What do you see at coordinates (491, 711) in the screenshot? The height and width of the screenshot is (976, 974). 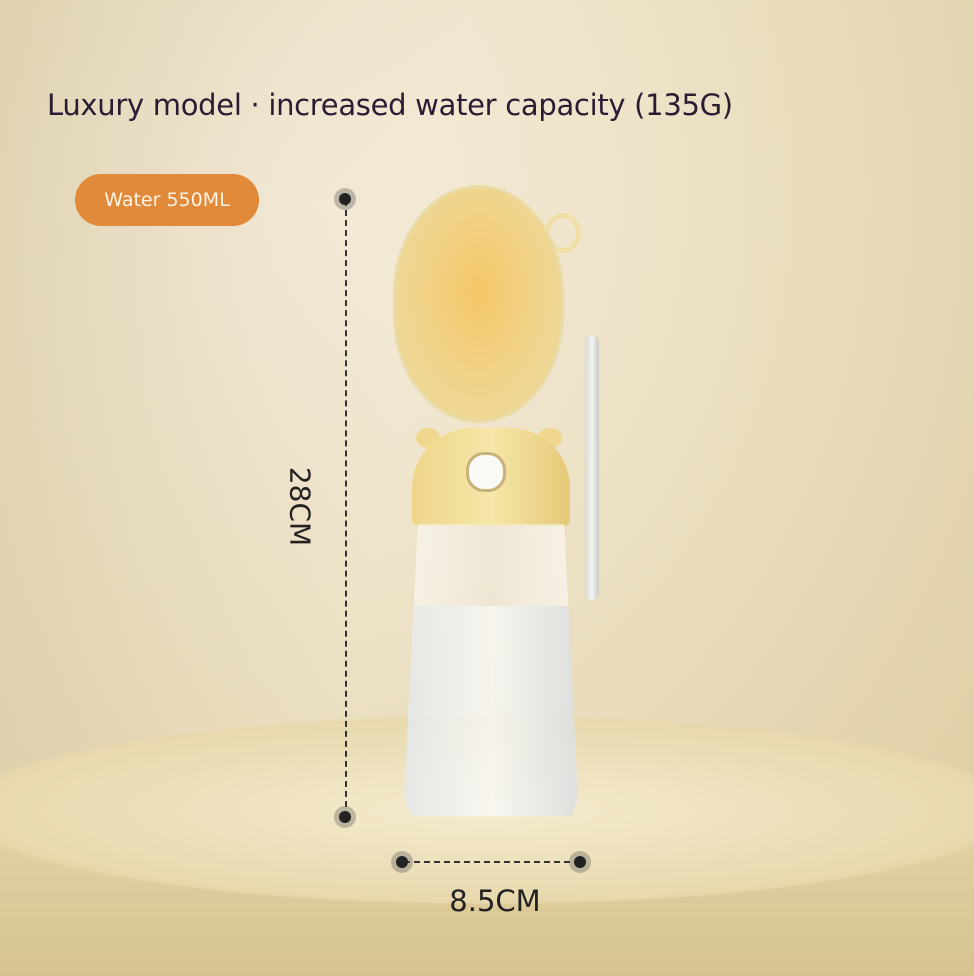 I see `water-fill` at bounding box center [491, 711].